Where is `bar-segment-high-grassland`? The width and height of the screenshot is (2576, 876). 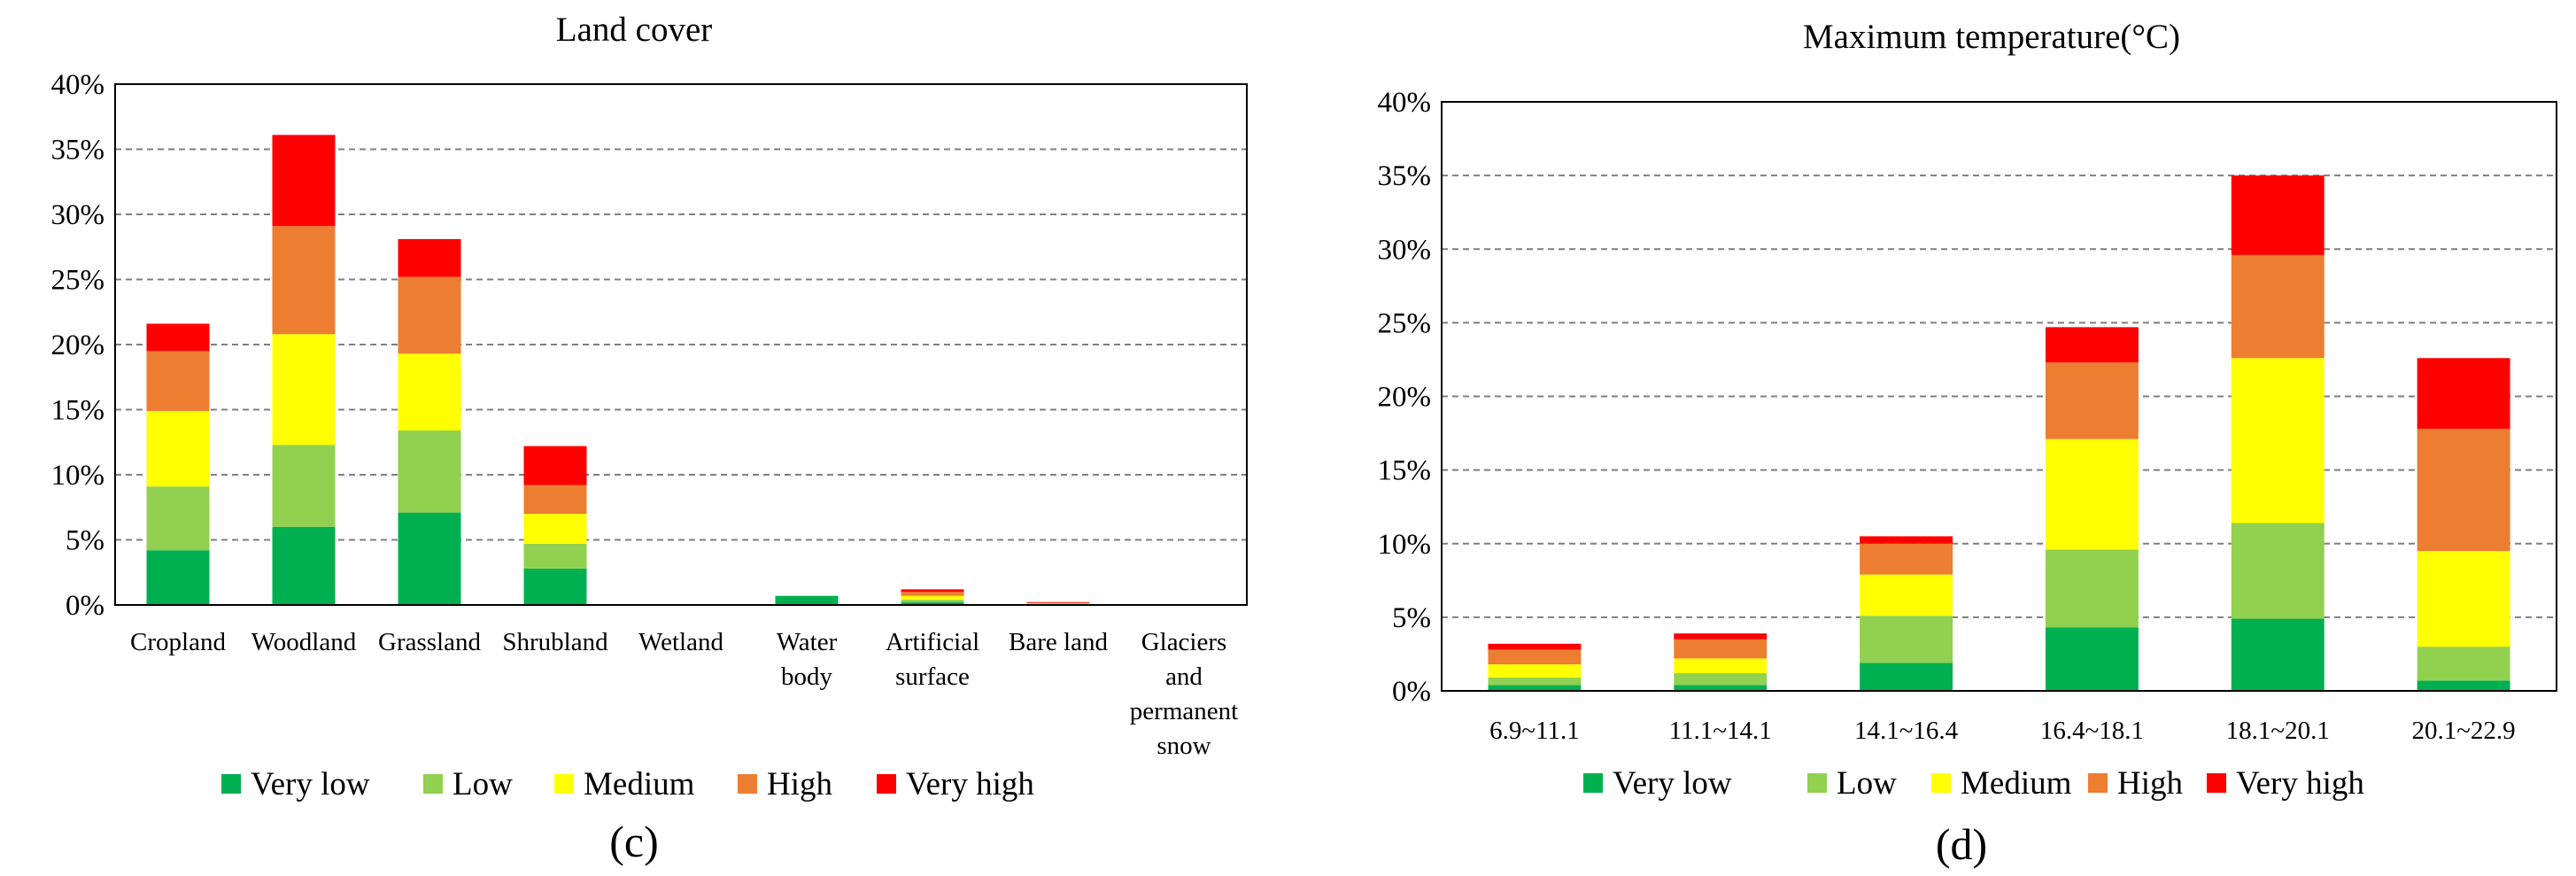
bar-segment-high-grassland is located at coordinates (429, 315).